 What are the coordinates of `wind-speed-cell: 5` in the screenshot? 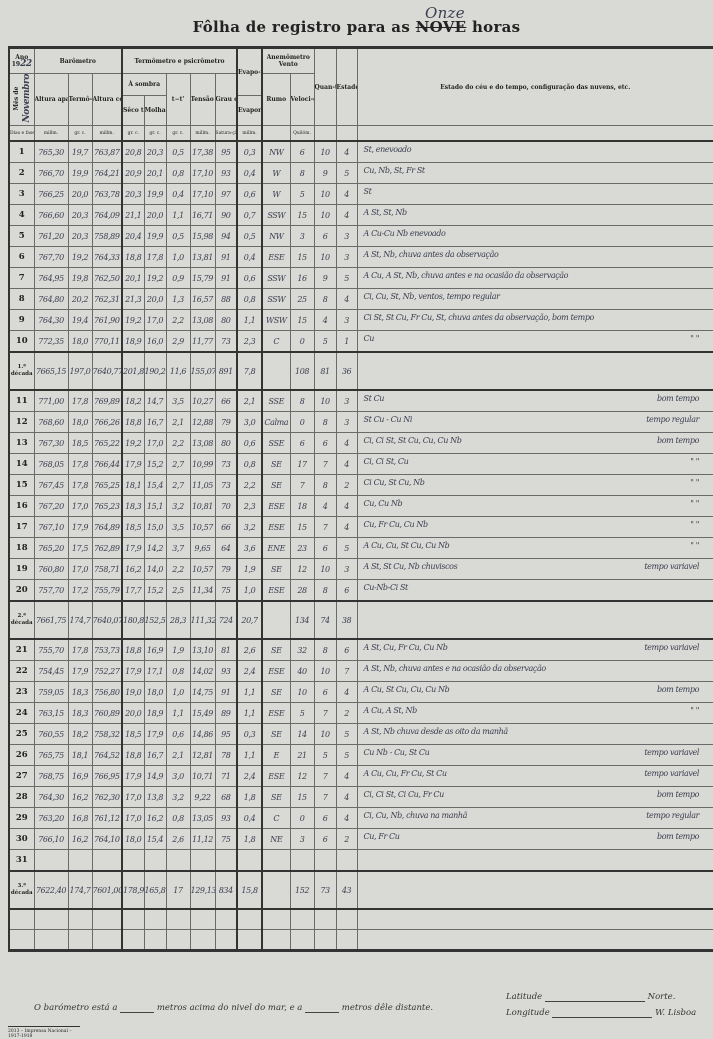 It's located at (302, 713).